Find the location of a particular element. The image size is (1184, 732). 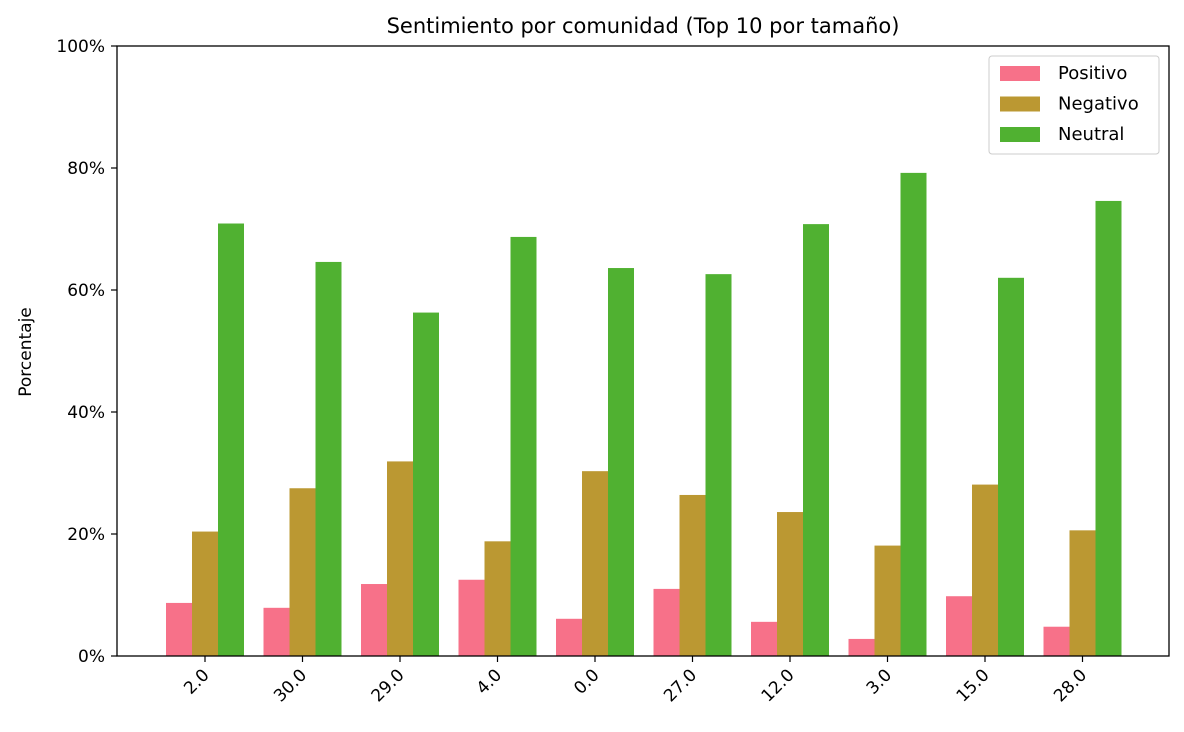

y-tick-label: 40% is located at coordinates (86, 413).